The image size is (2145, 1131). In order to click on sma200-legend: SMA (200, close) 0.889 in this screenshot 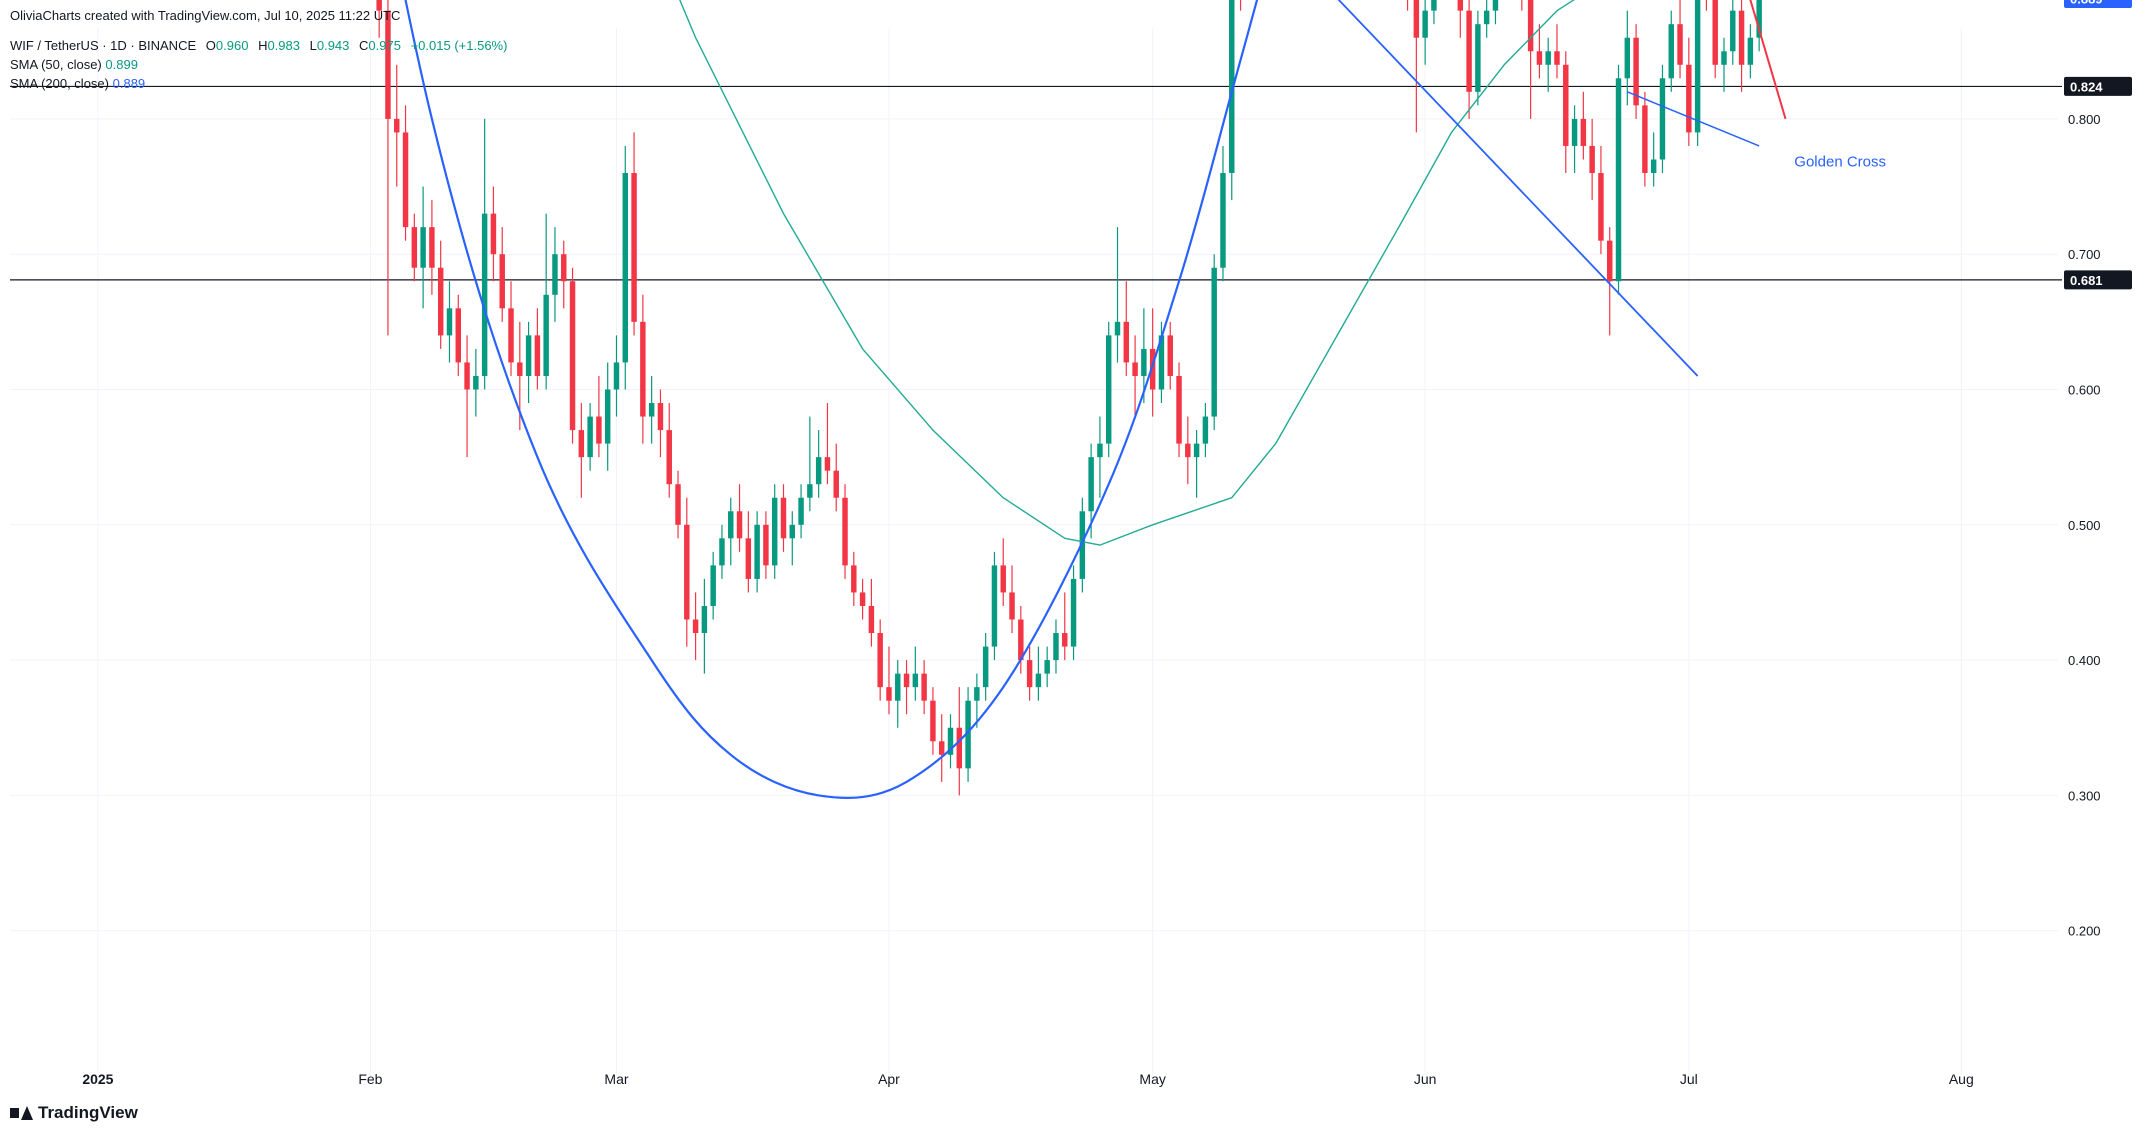, I will do `click(77, 83)`.